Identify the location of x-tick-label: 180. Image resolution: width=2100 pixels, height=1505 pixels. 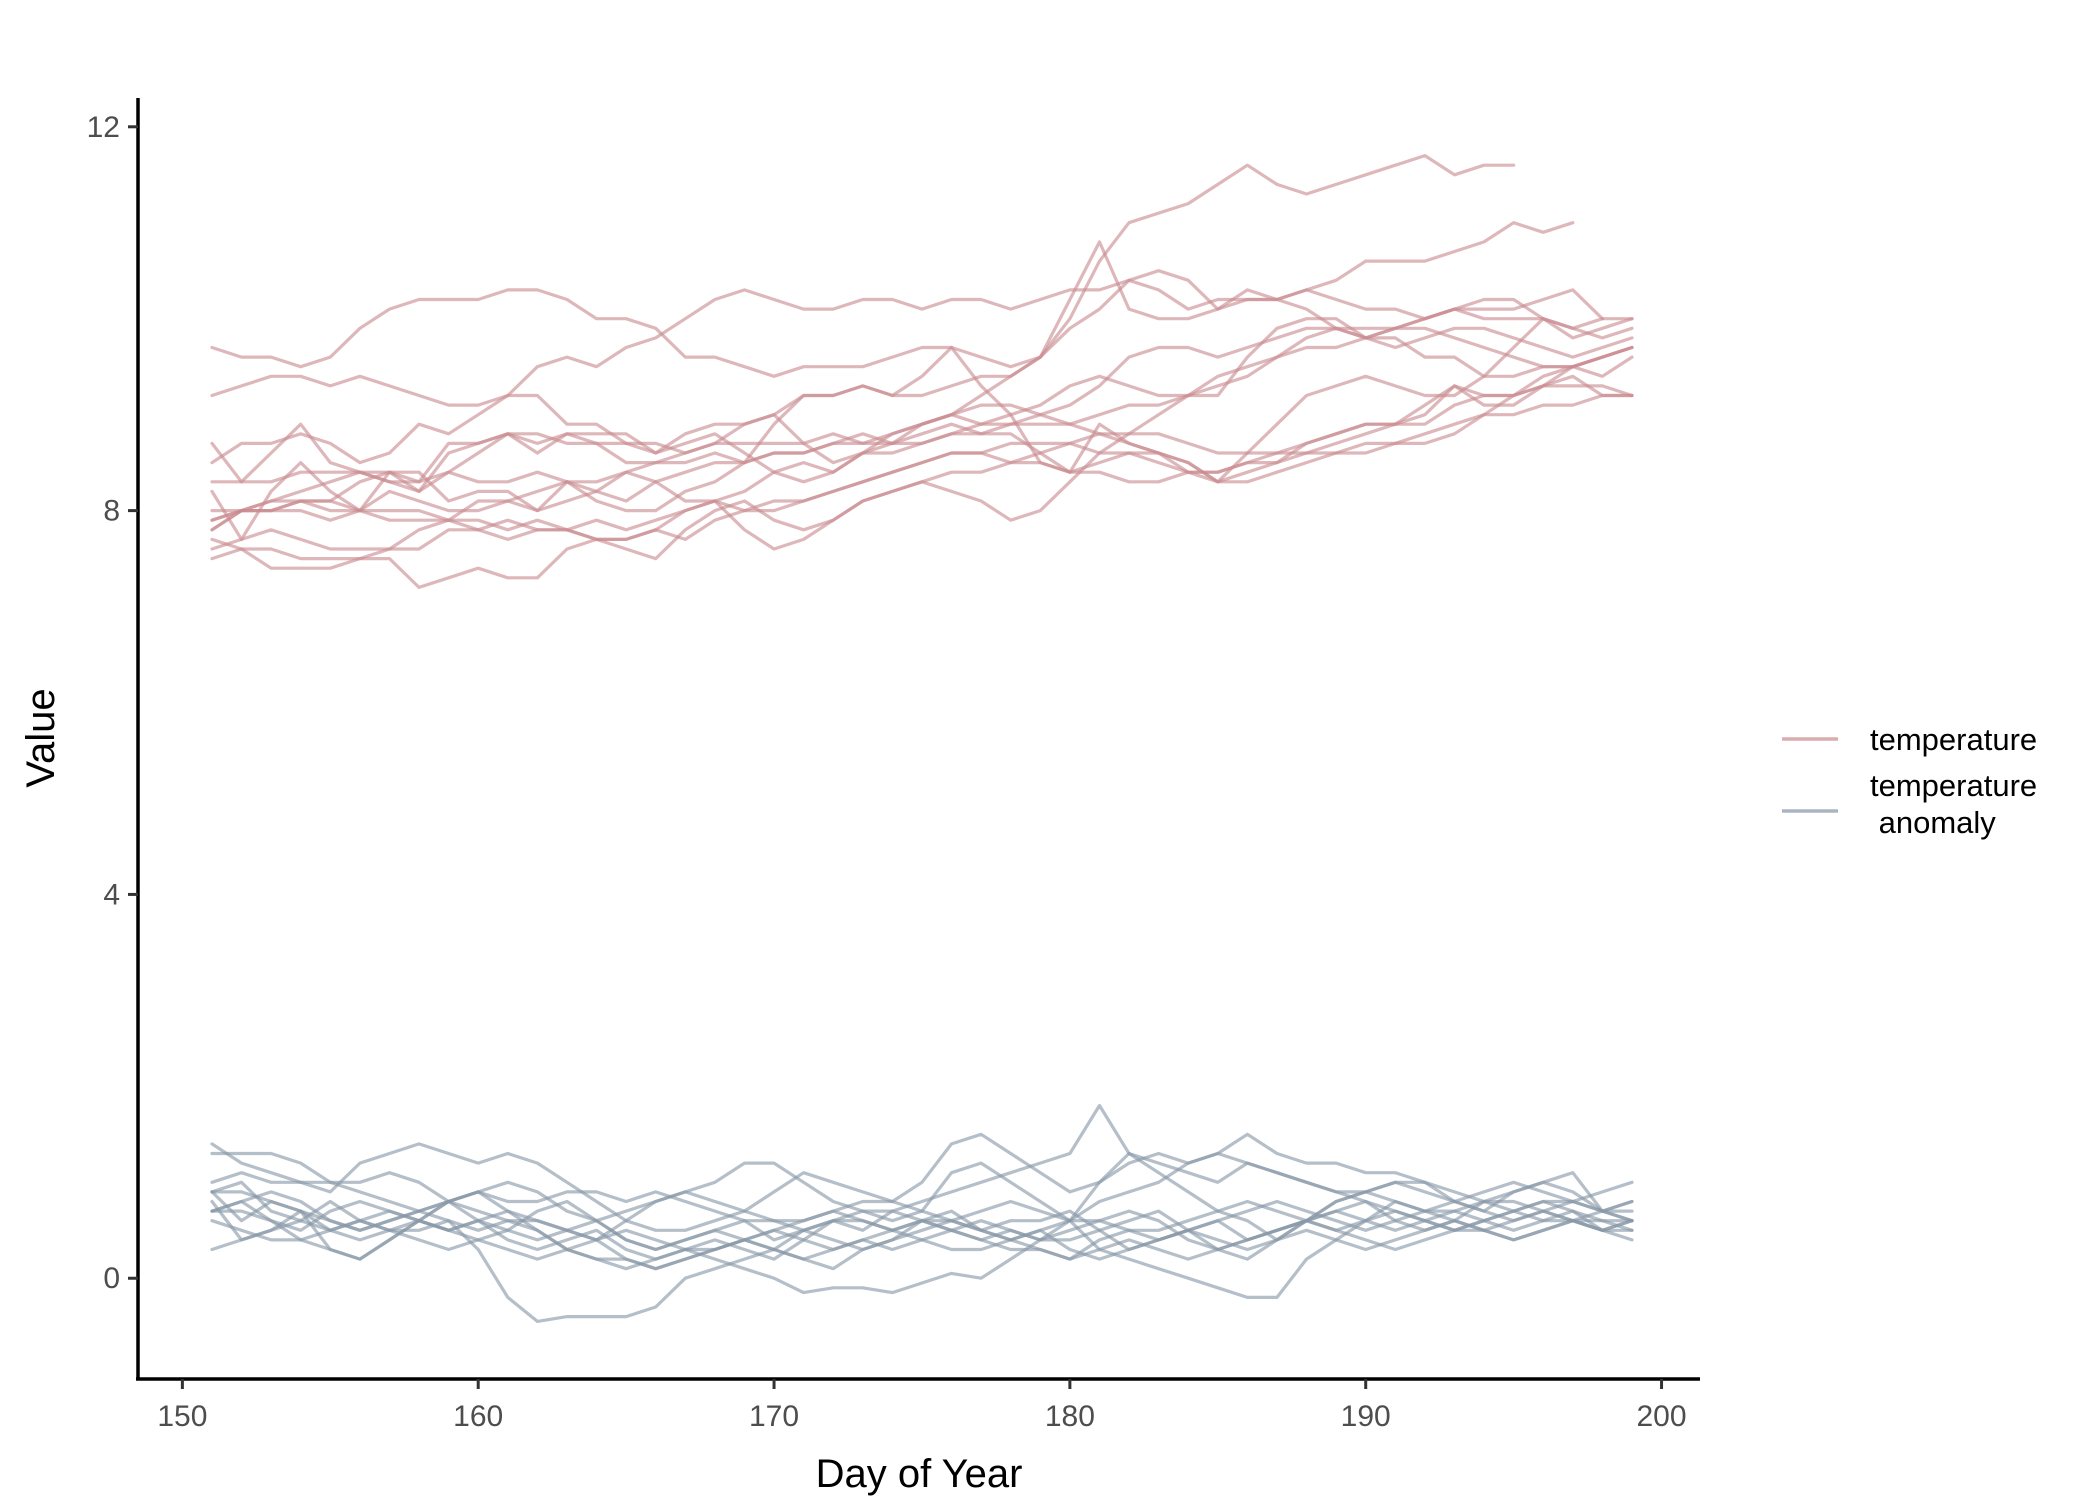
(1070, 1416).